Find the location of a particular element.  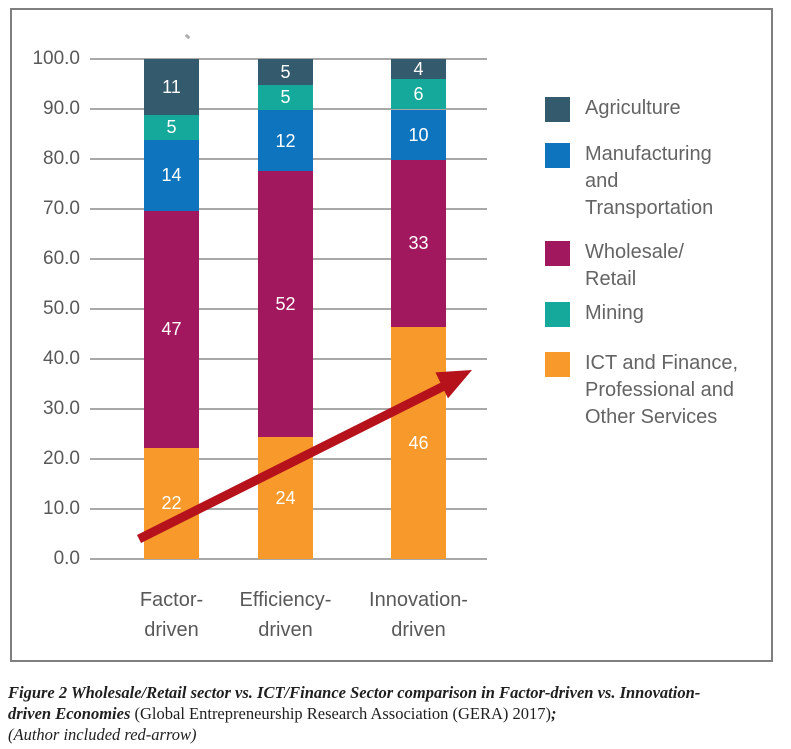

legend-label: Wholesale/Retail is located at coordinates (634, 266).